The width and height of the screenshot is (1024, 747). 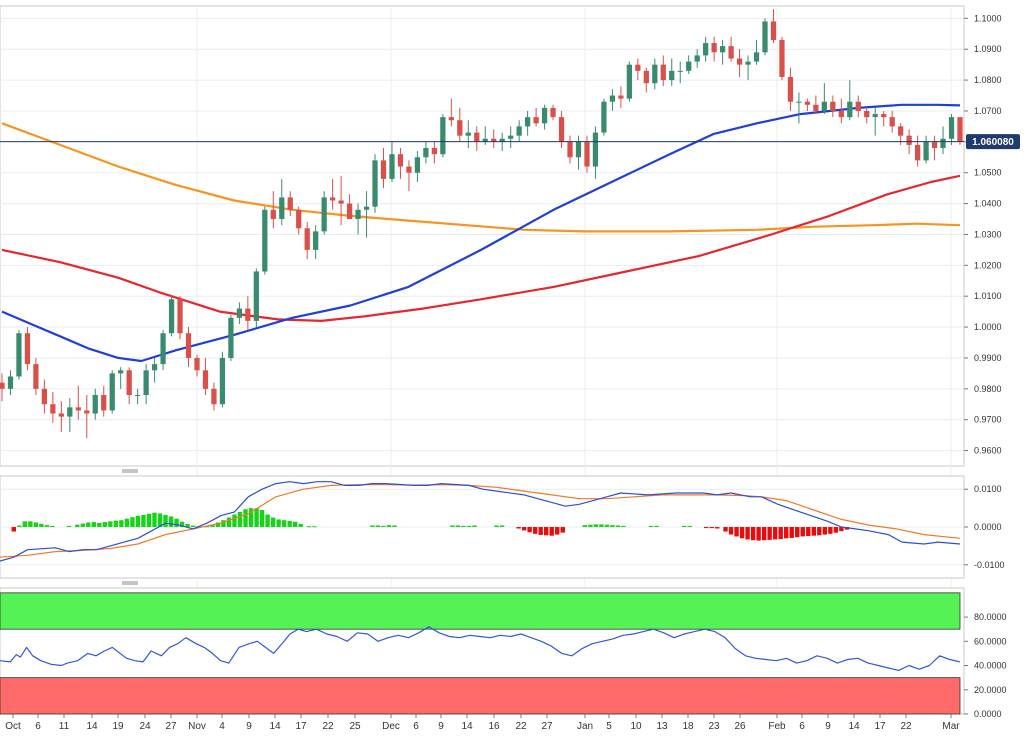 I want to click on x-tick-label: 10, so click(x=636, y=726).